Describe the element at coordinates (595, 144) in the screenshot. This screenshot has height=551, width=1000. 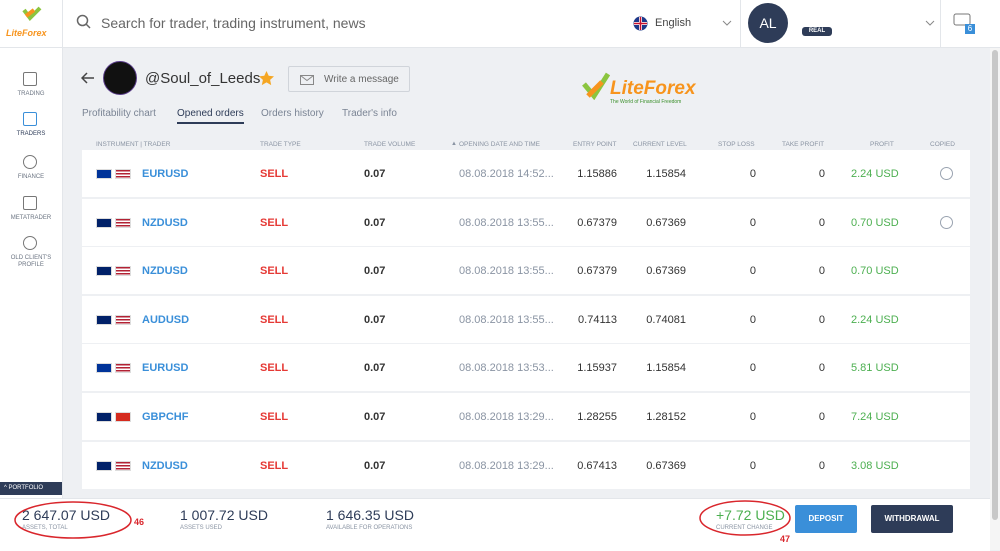
I see `column-header: ENTRY POINT` at that location.